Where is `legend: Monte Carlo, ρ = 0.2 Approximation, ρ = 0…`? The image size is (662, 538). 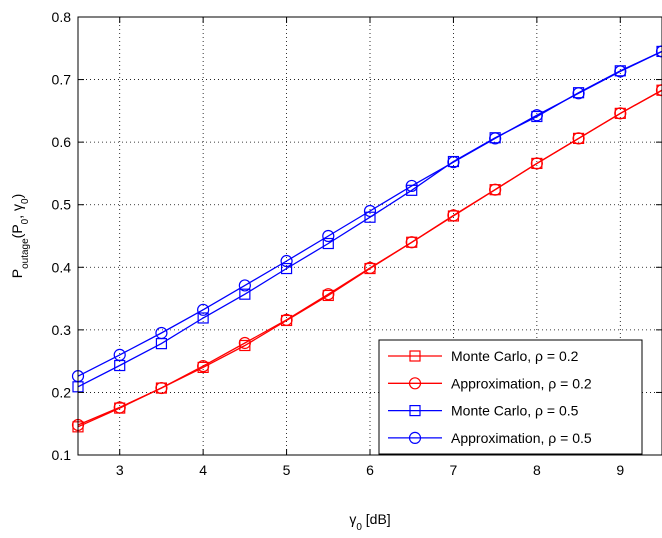
legend: Monte Carlo, ρ = 0.2 Approximation, ρ = 0… is located at coordinates (510, 397).